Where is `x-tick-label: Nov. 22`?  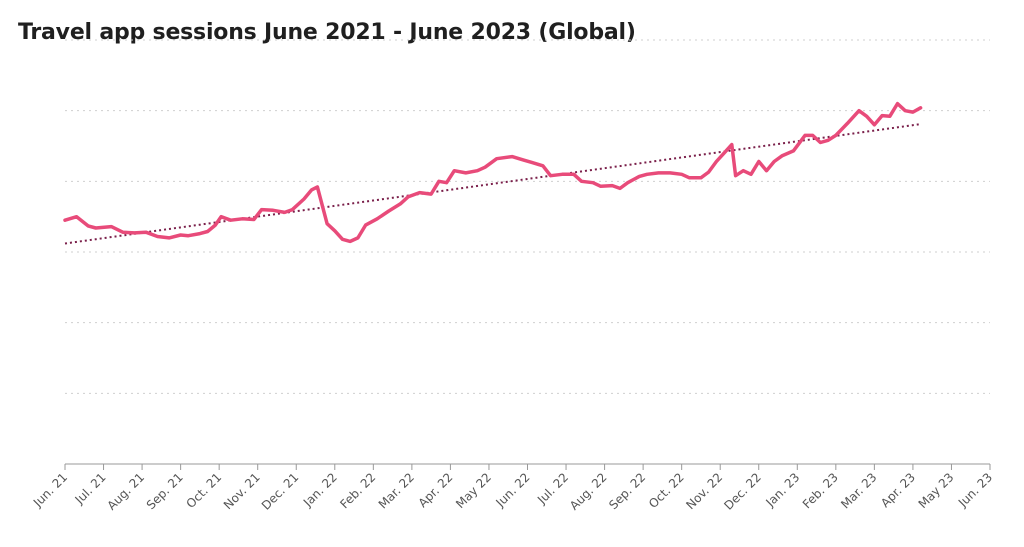
x-tick-label: Nov. 22 is located at coordinates (704, 491).